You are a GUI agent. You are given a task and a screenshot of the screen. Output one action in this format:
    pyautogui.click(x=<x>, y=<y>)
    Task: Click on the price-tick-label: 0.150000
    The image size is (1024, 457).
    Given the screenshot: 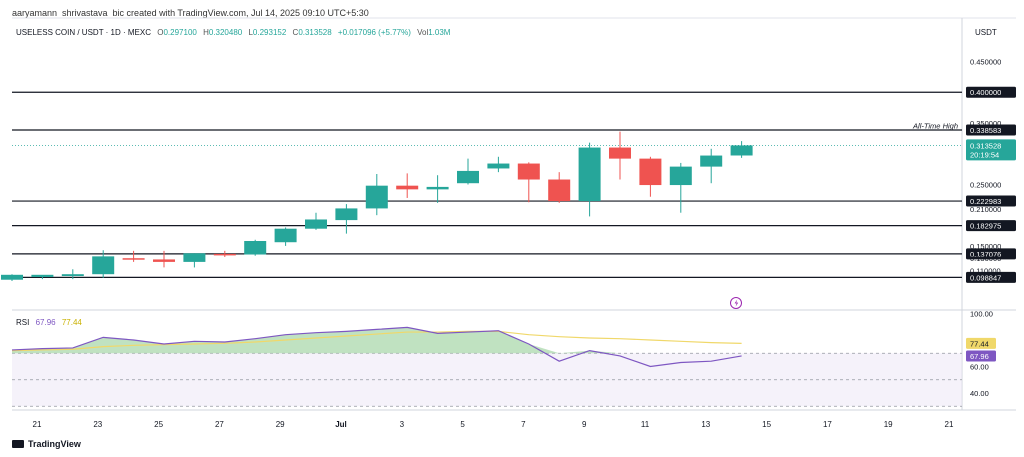 What is the action you would take?
    pyautogui.click(x=985, y=246)
    